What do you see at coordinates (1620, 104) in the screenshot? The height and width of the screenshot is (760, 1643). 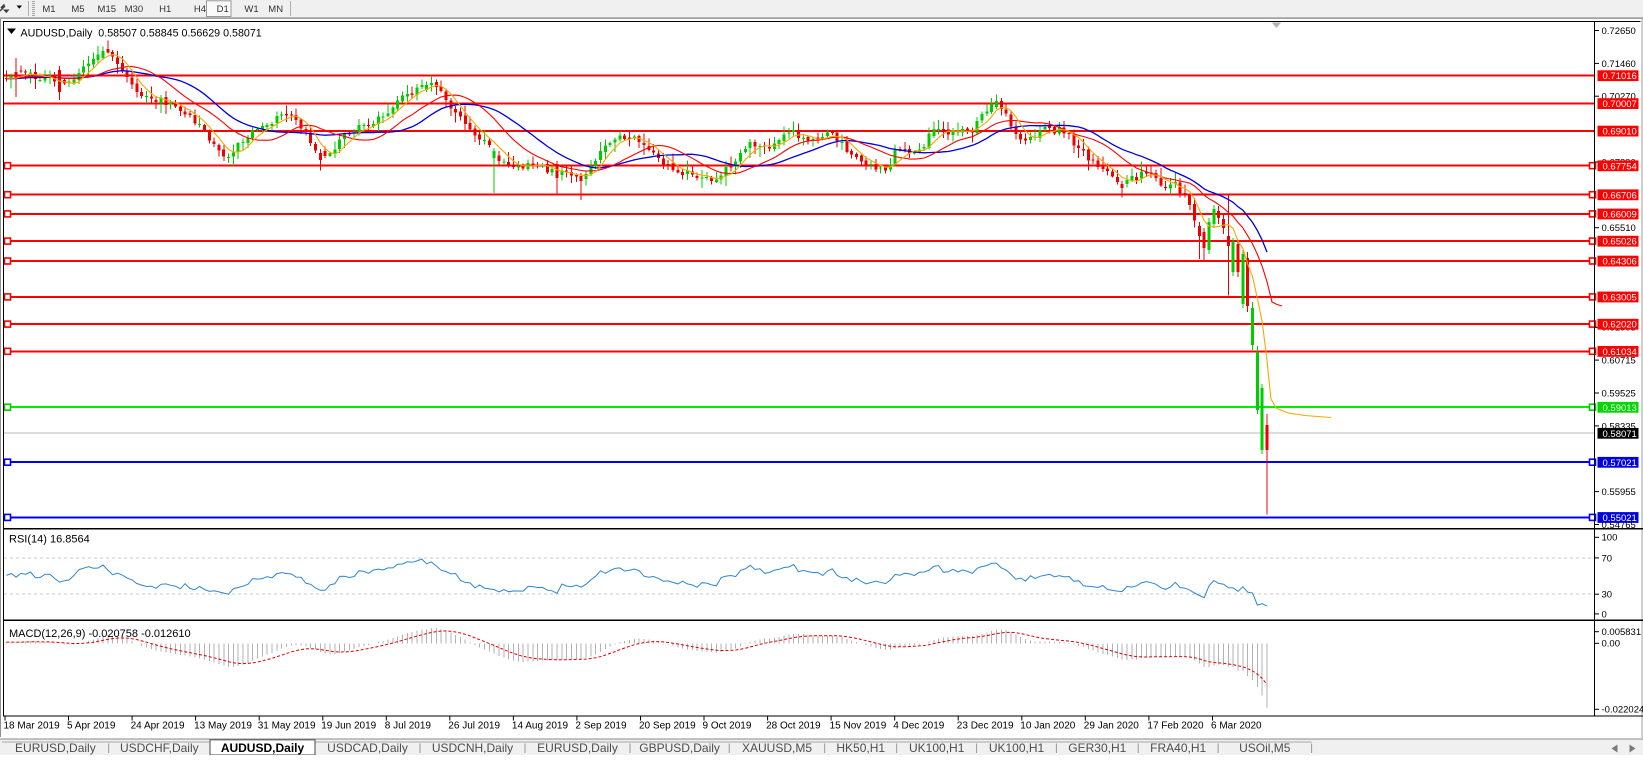 I see `svg-text: 0.70007` at bounding box center [1620, 104].